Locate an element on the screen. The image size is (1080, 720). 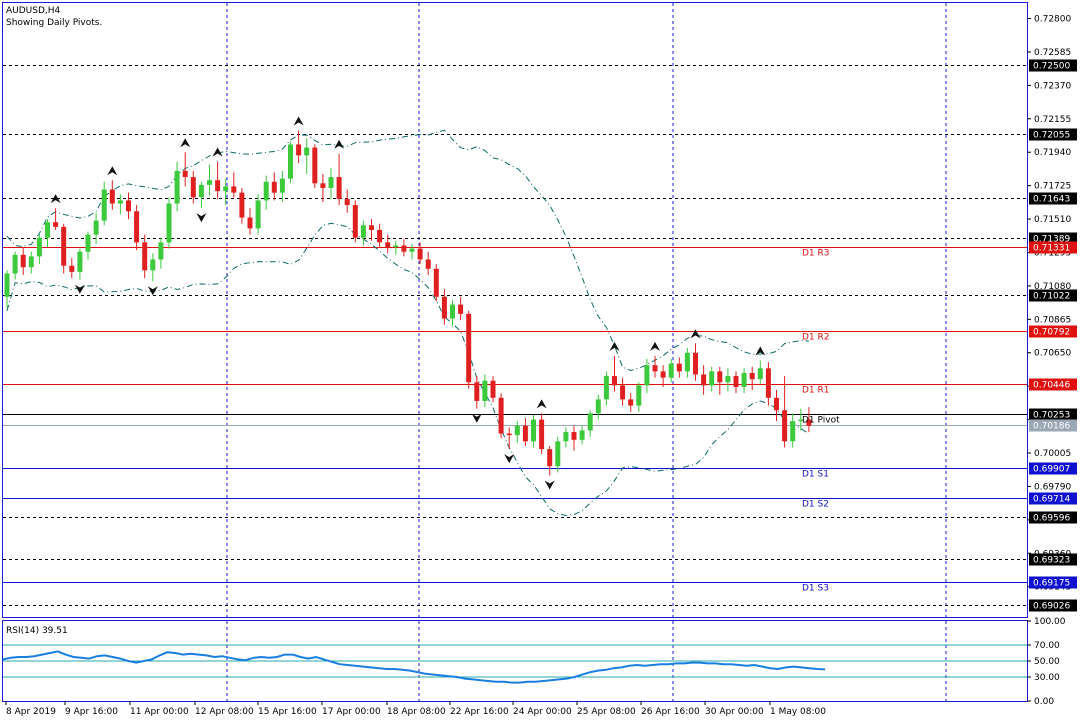
symbol-title: AUDUSD,H4 is located at coordinates (33, 11).